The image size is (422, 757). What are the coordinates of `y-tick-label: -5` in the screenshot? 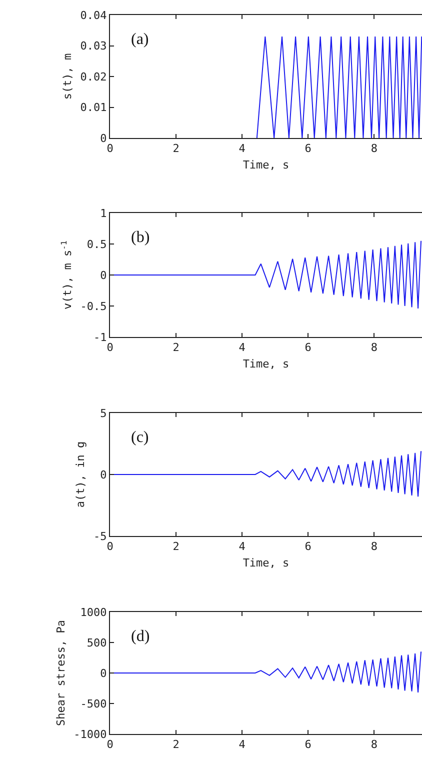 It's located at (100, 536).